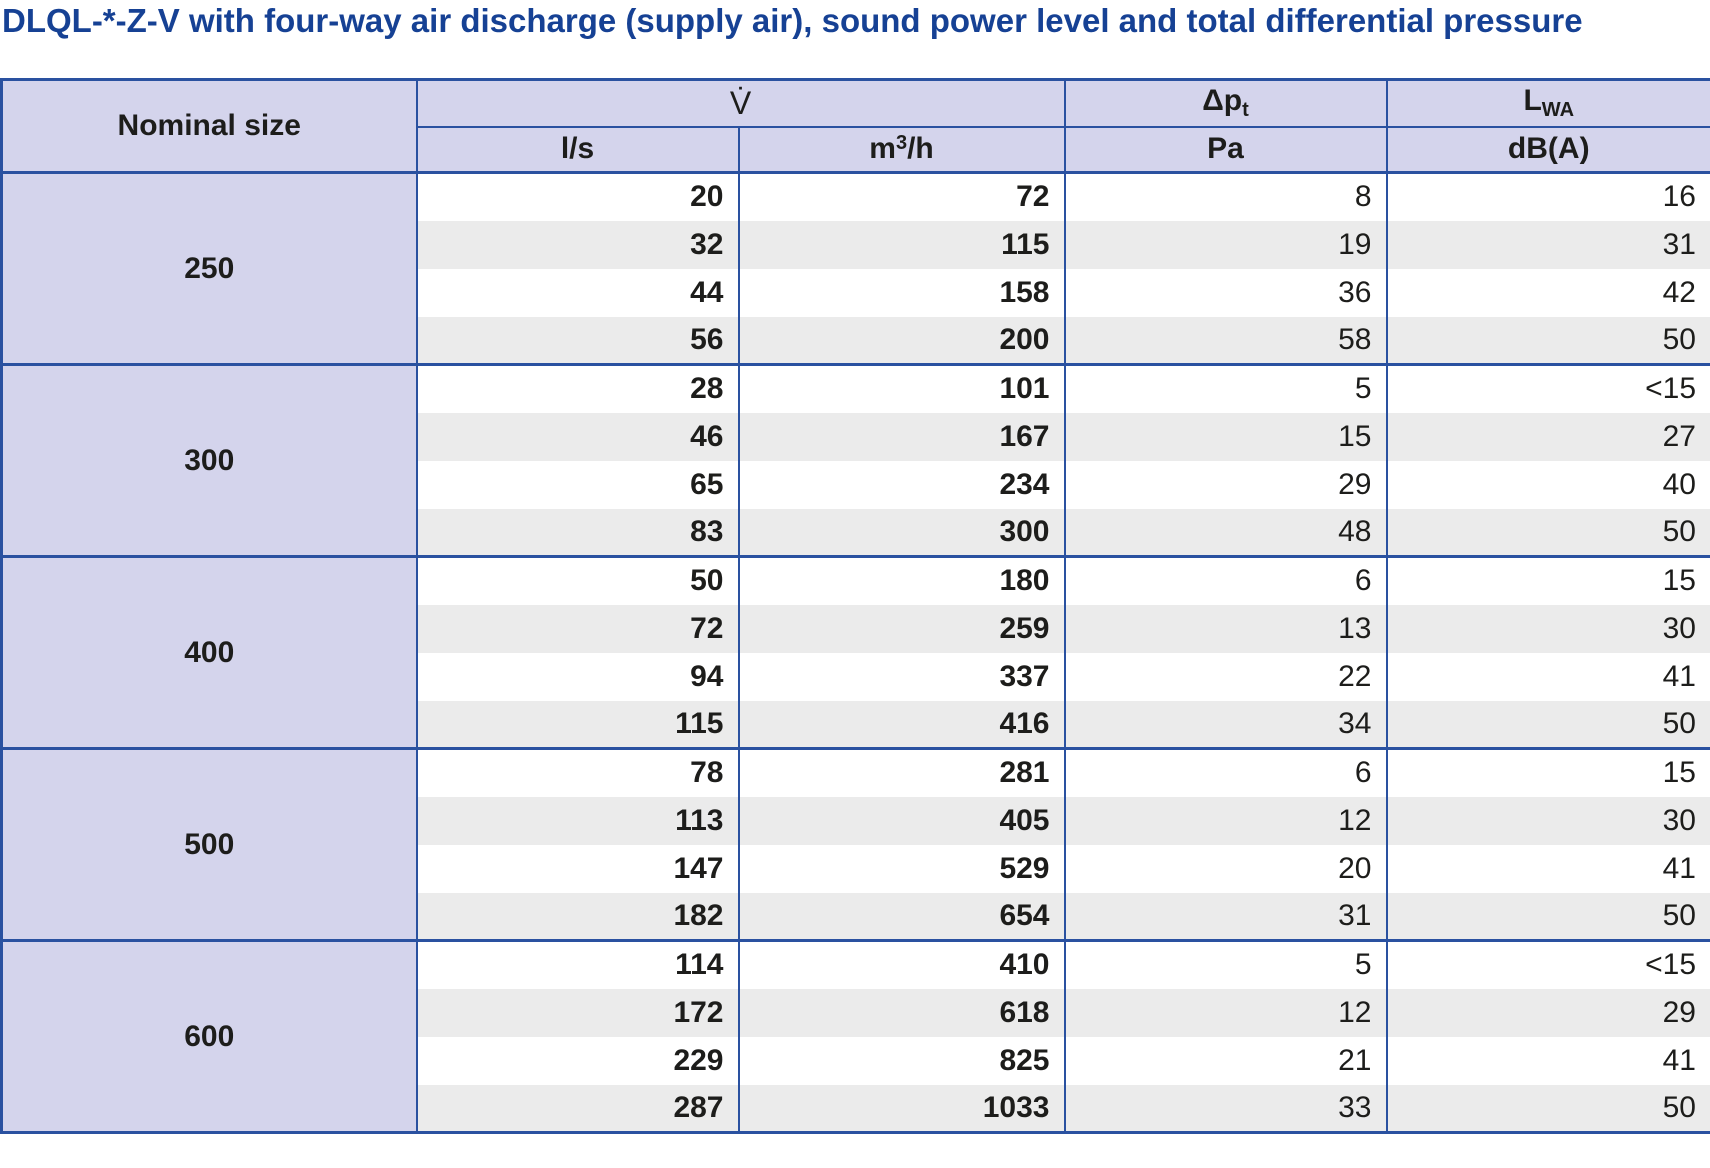  What do you see at coordinates (1225, 149) in the screenshot?
I see `header-unit-pa: Pa` at bounding box center [1225, 149].